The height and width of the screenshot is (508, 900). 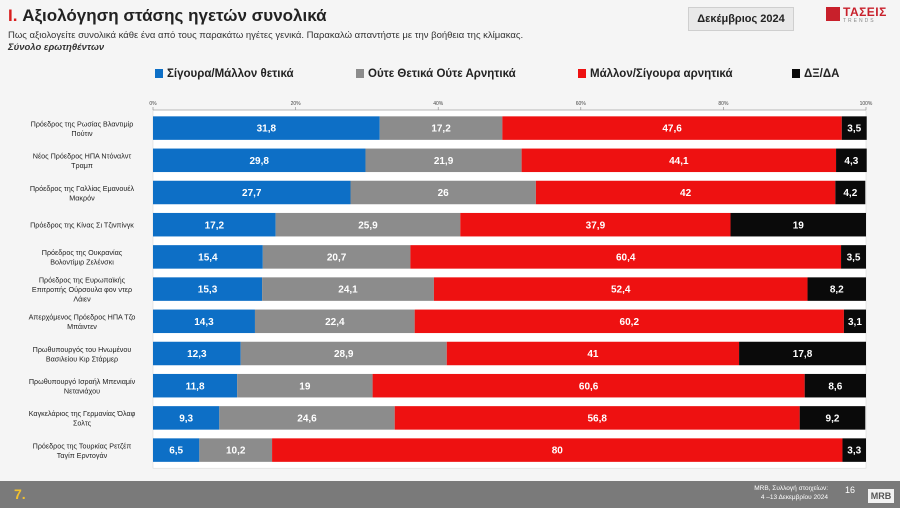 What do you see at coordinates (442, 74) in the screenshot?
I see `legend-label-neutral: Ούτε Θετικά Ούτε Αρνητικά` at bounding box center [442, 74].